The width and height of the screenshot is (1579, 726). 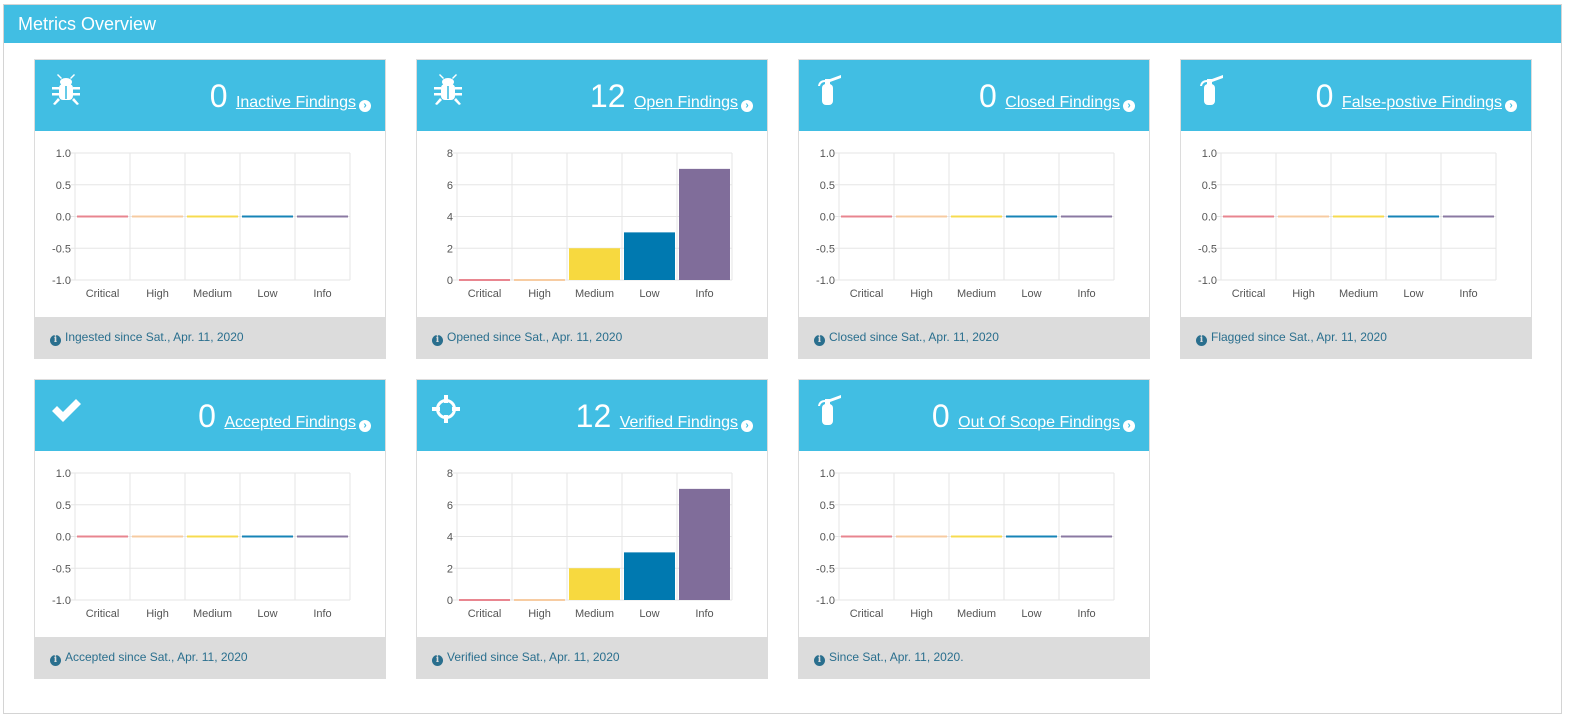 What do you see at coordinates (210, 337) in the screenshot?
I see `card-footer: i Ingested since Sat., Apr. 11, 2020` at bounding box center [210, 337].